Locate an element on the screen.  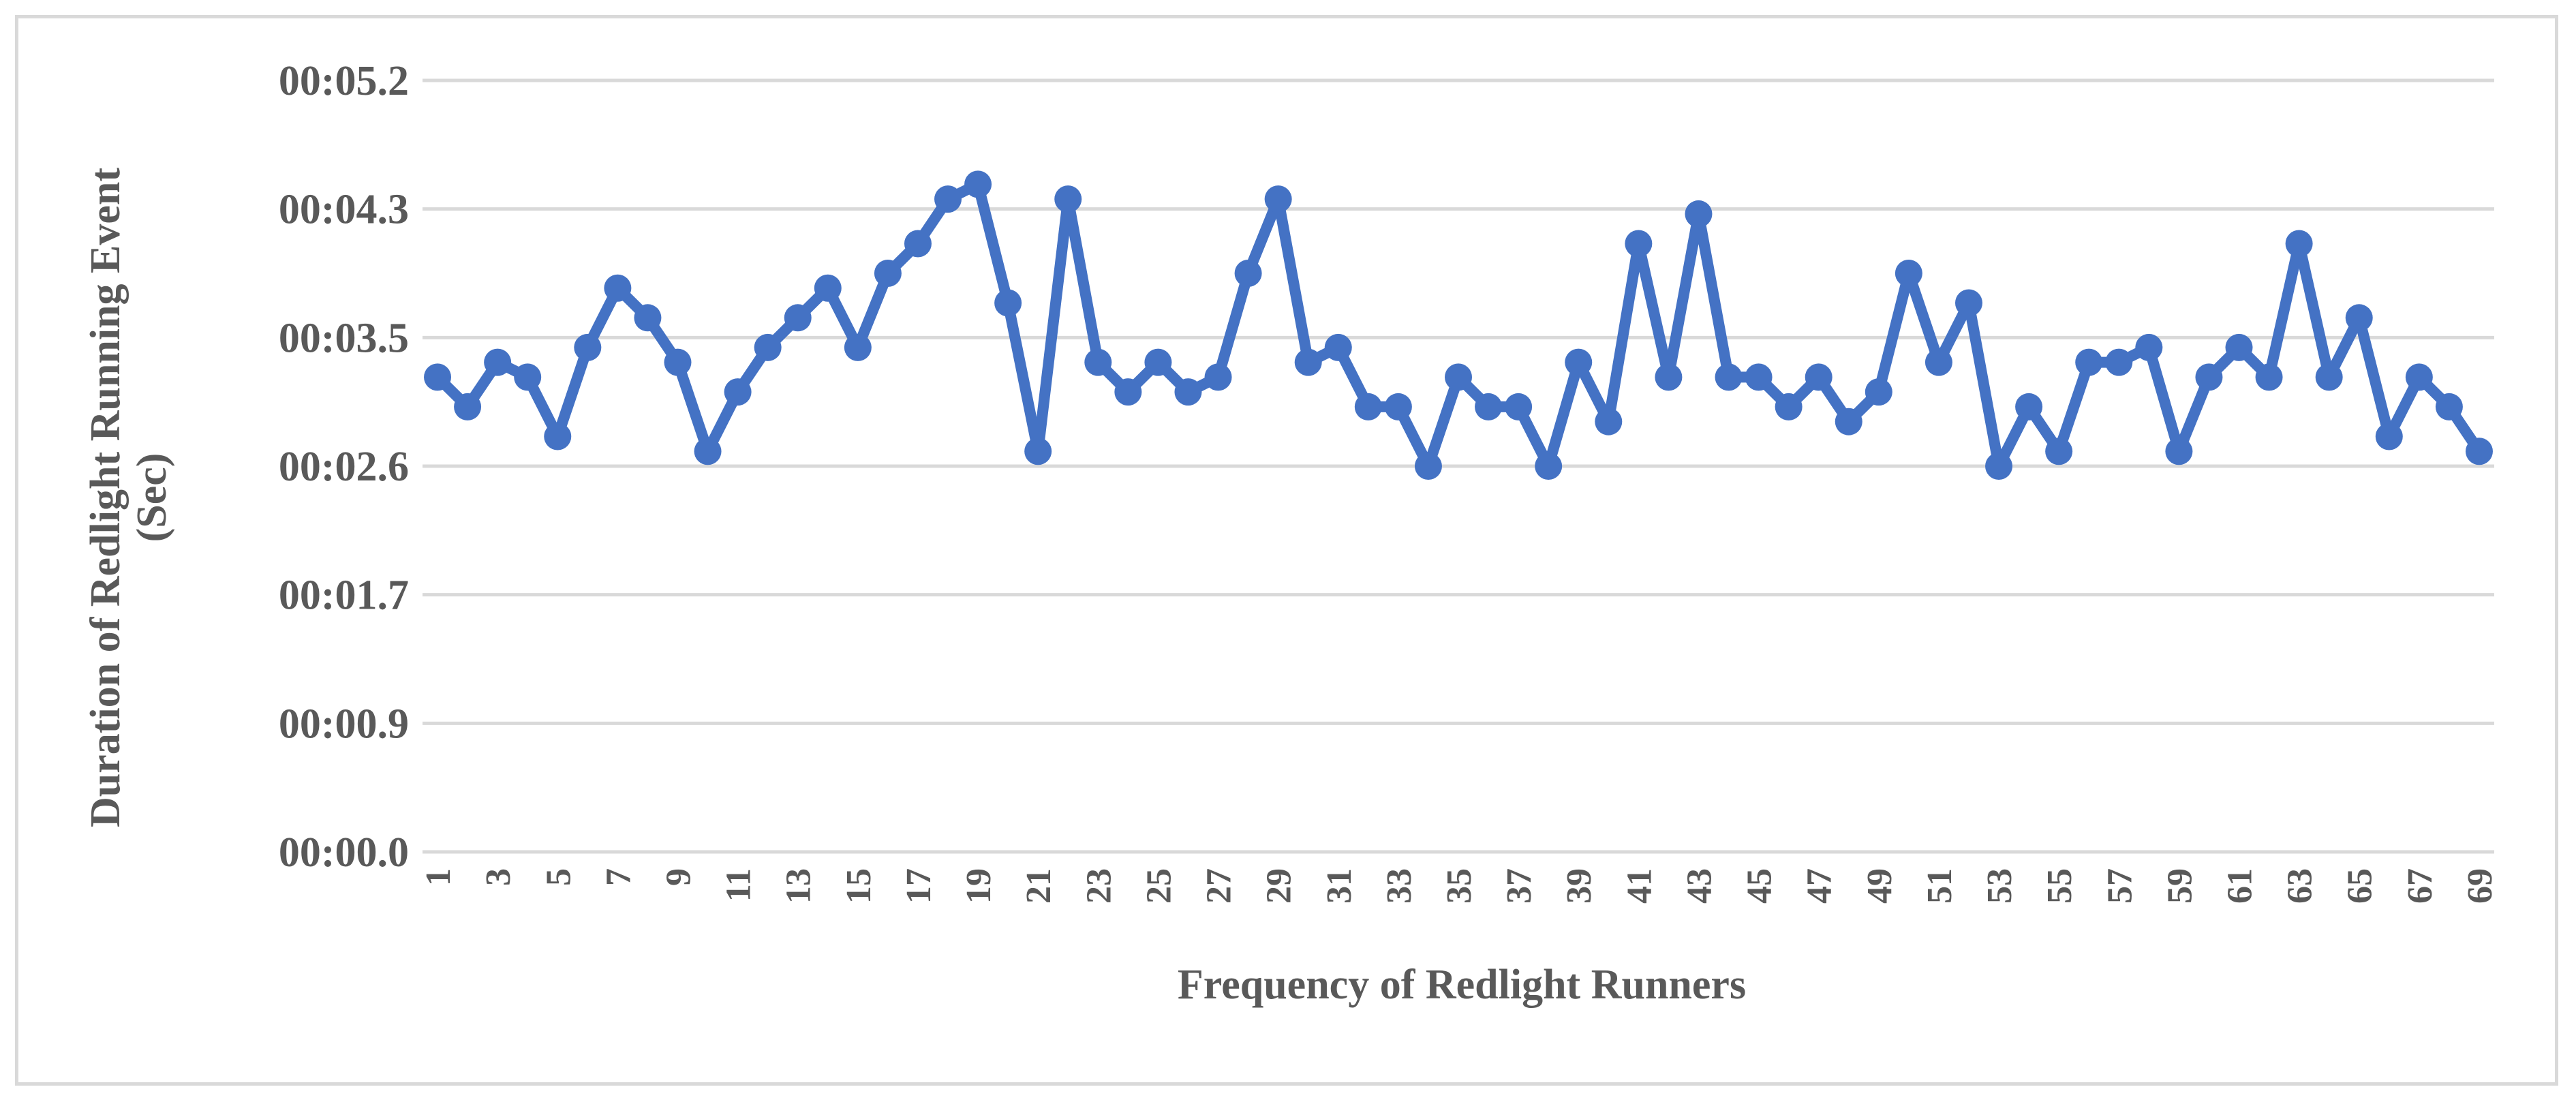
x-tick-label: 13 is located at coordinates (799, 886).